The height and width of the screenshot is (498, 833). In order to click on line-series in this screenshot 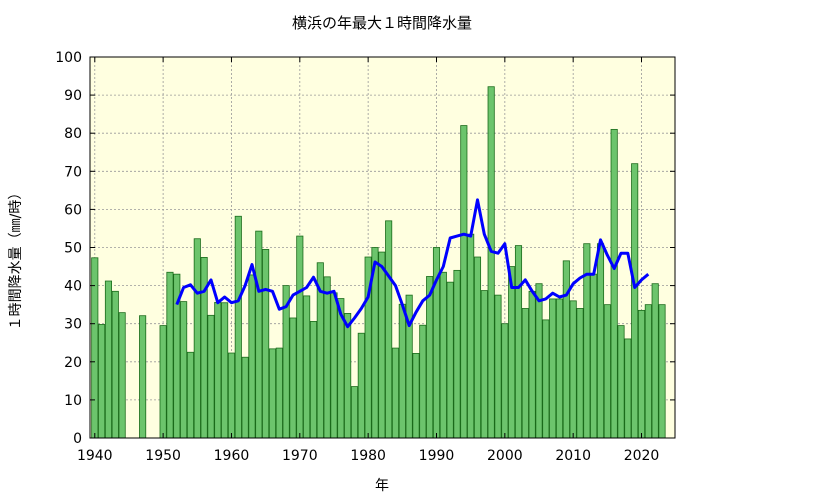, I will do `click(412, 263)`.